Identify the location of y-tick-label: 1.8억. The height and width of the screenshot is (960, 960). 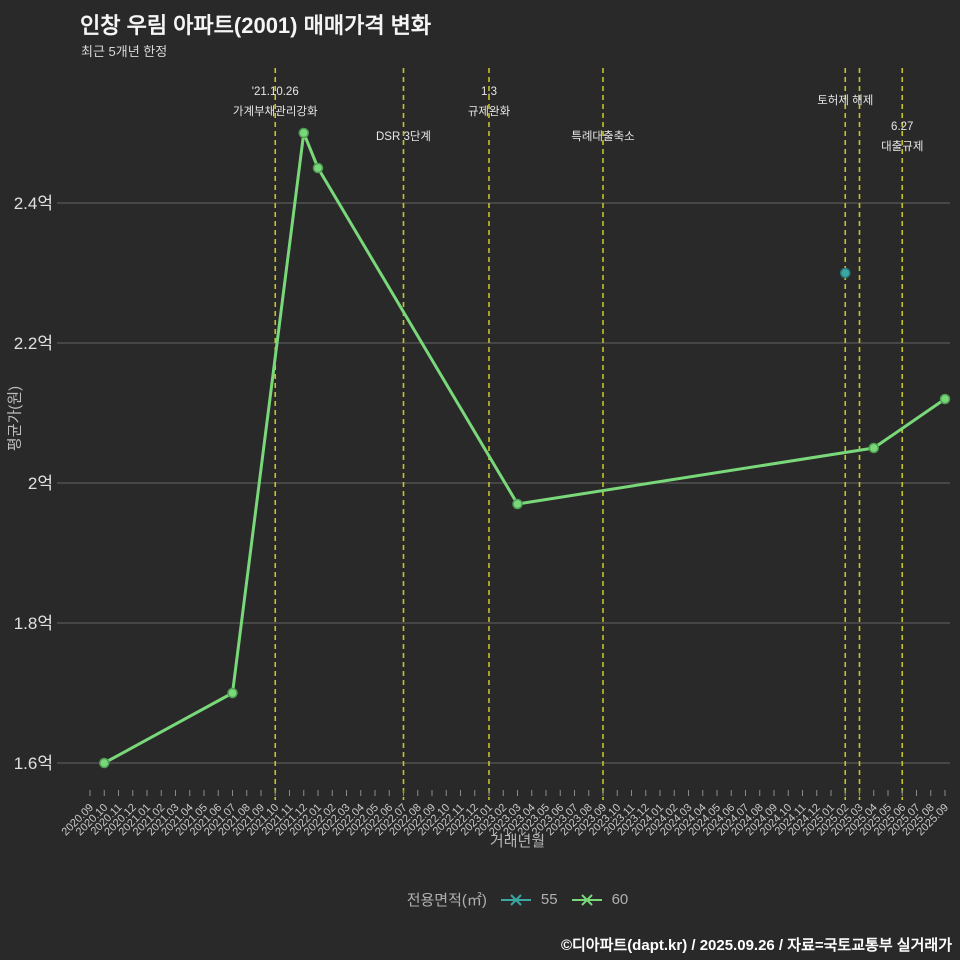
(33, 623).